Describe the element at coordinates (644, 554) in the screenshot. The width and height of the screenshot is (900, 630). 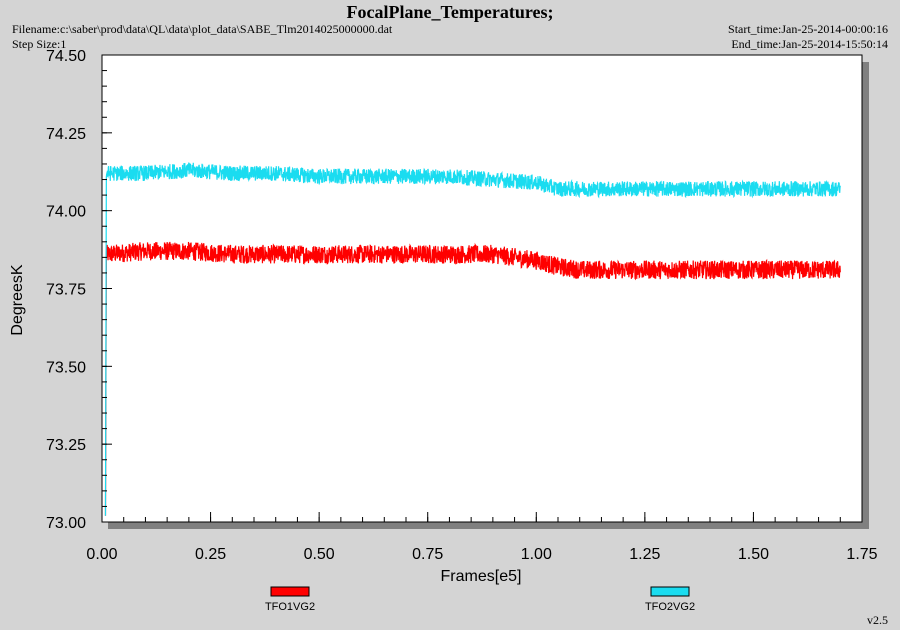
I see `x-tick-label: 1.25` at that location.